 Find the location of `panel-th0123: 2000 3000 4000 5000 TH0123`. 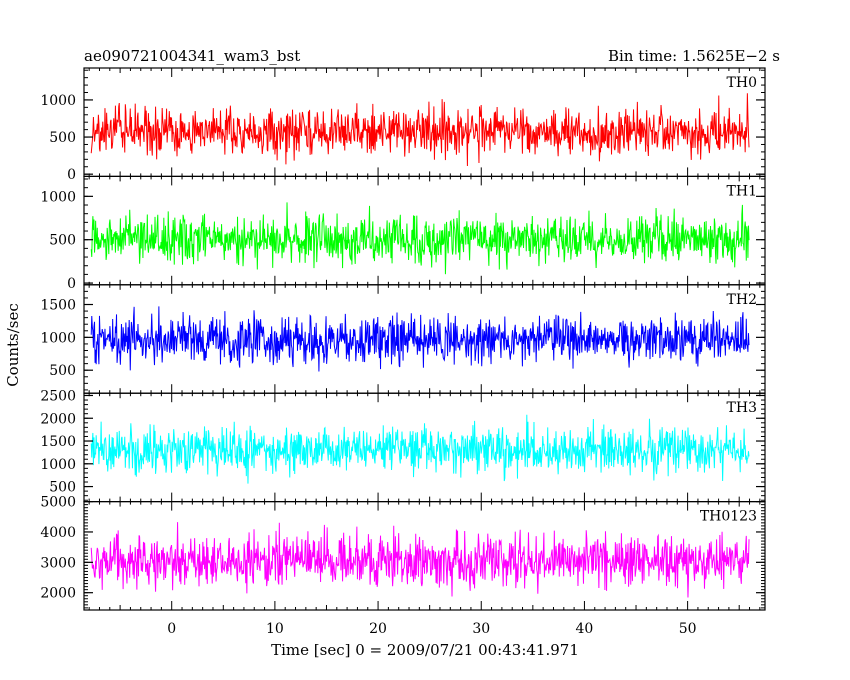

panel-th0123: 2000 3000 4000 5000 TH0123 is located at coordinates (403, 553).